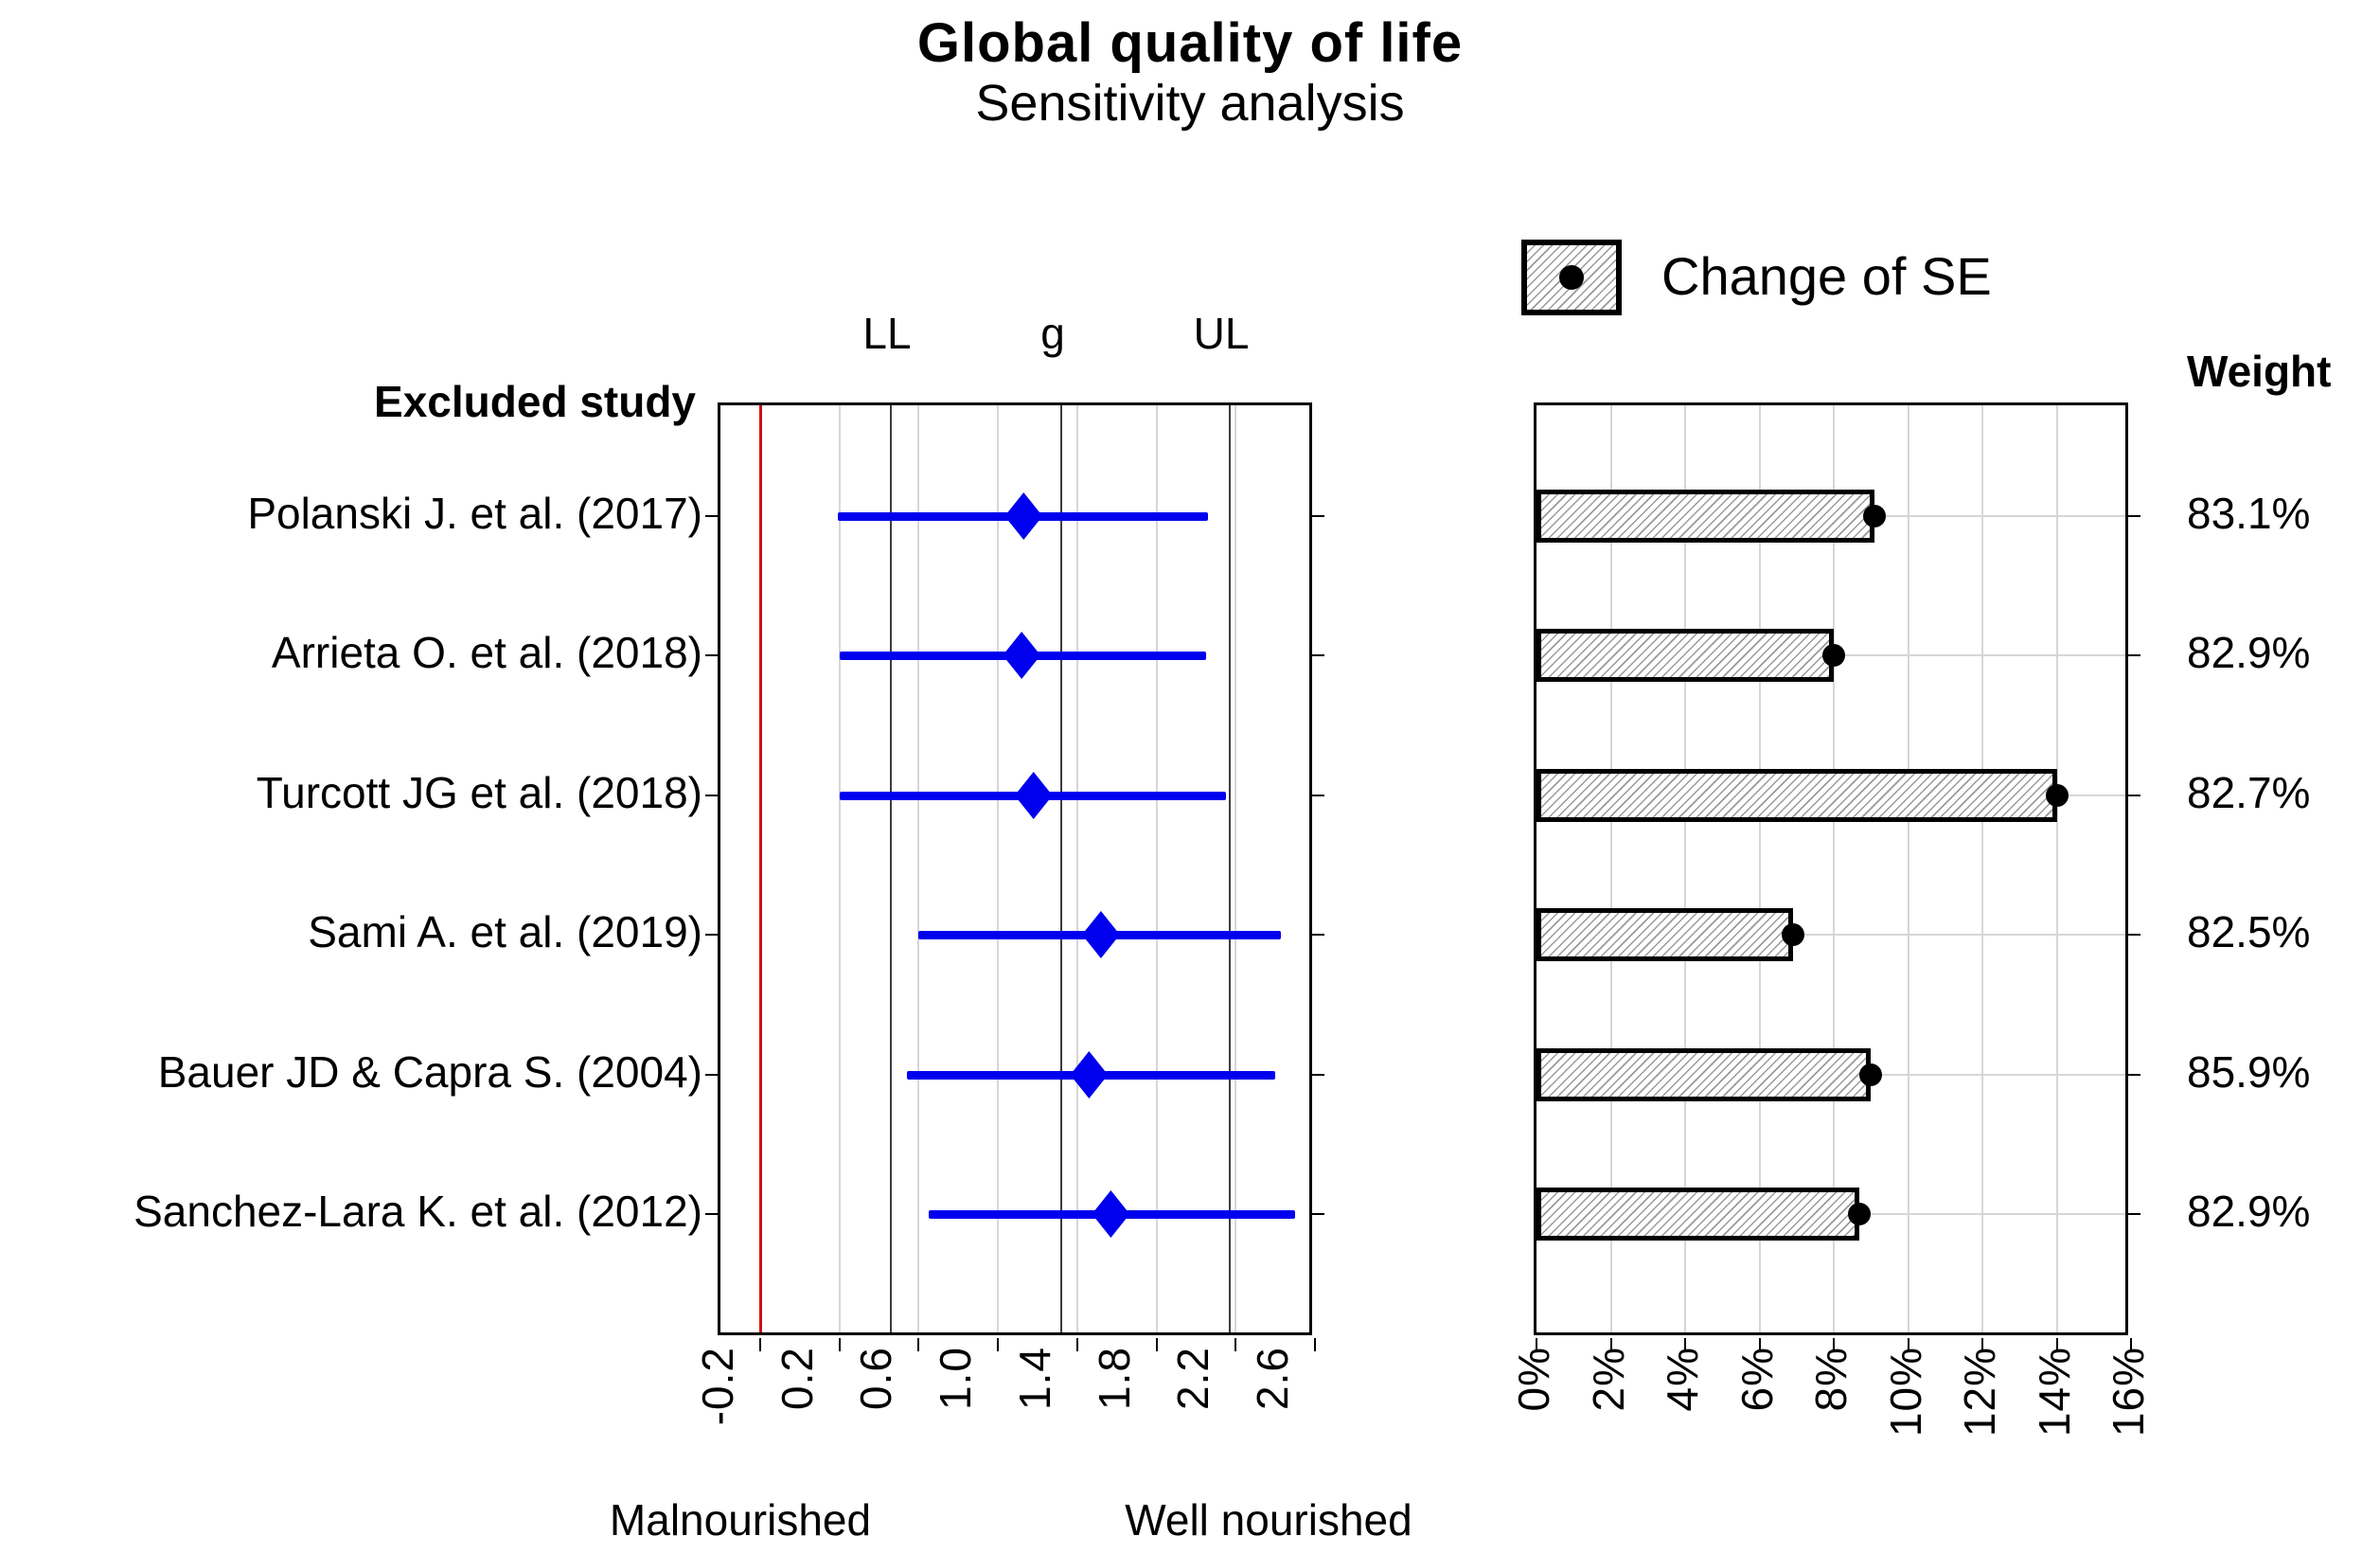 The height and width of the screenshot is (1554, 2380). What do you see at coordinates (1273, 1378) in the screenshot?
I see `forest-x-tick-label: 2.6` at bounding box center [1273, 1378].